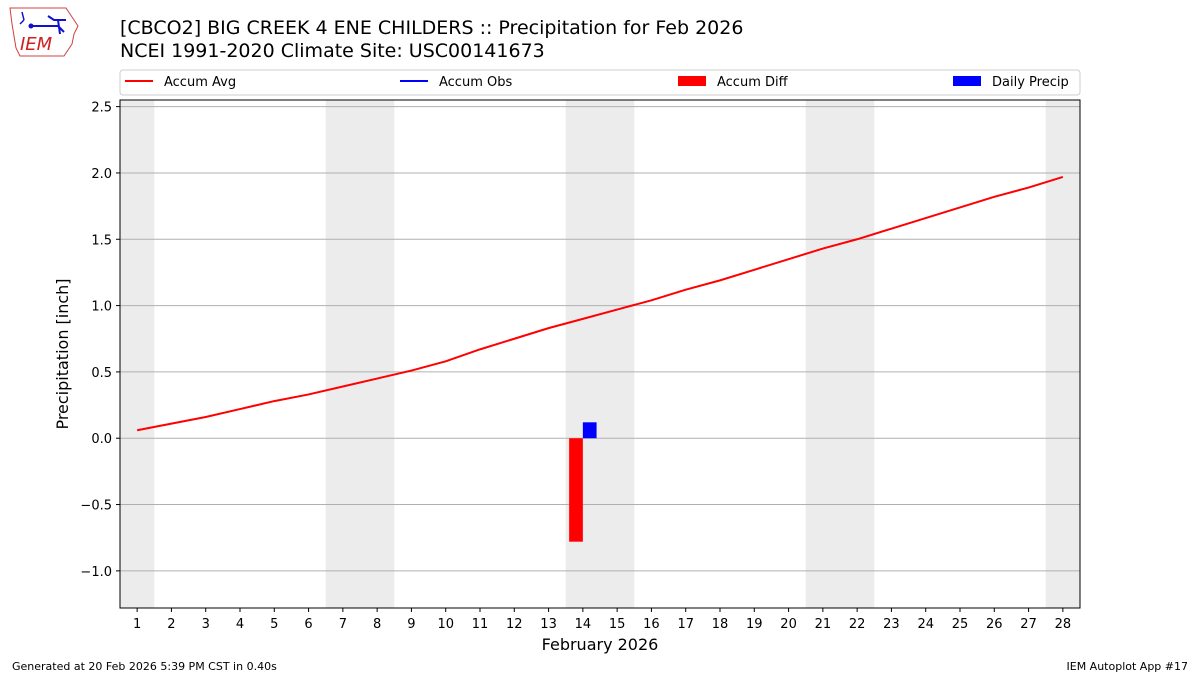  Describe the element at coordinates (308, 624) in the screenshot. I see `x-tick-label: 6` at that location.